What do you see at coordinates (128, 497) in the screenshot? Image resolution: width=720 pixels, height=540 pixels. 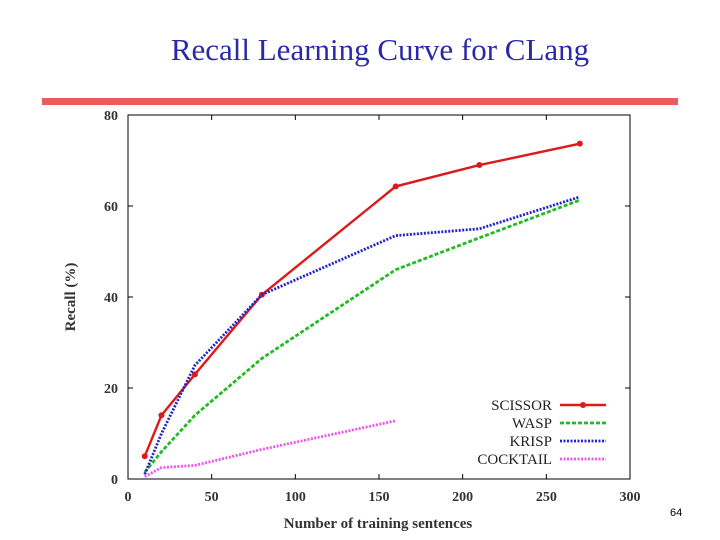 I see `x-tick-label: 0` at bounding box center [128, 497].